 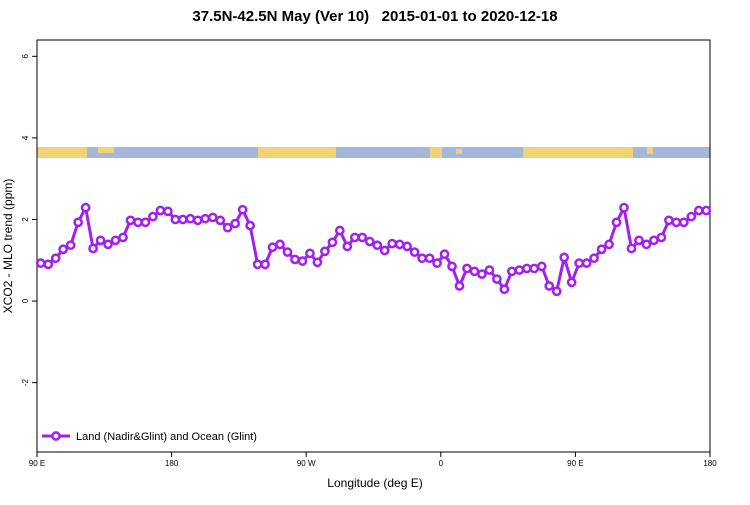 I want to click on y-tick-label: -2, so click(x=25, y=383).